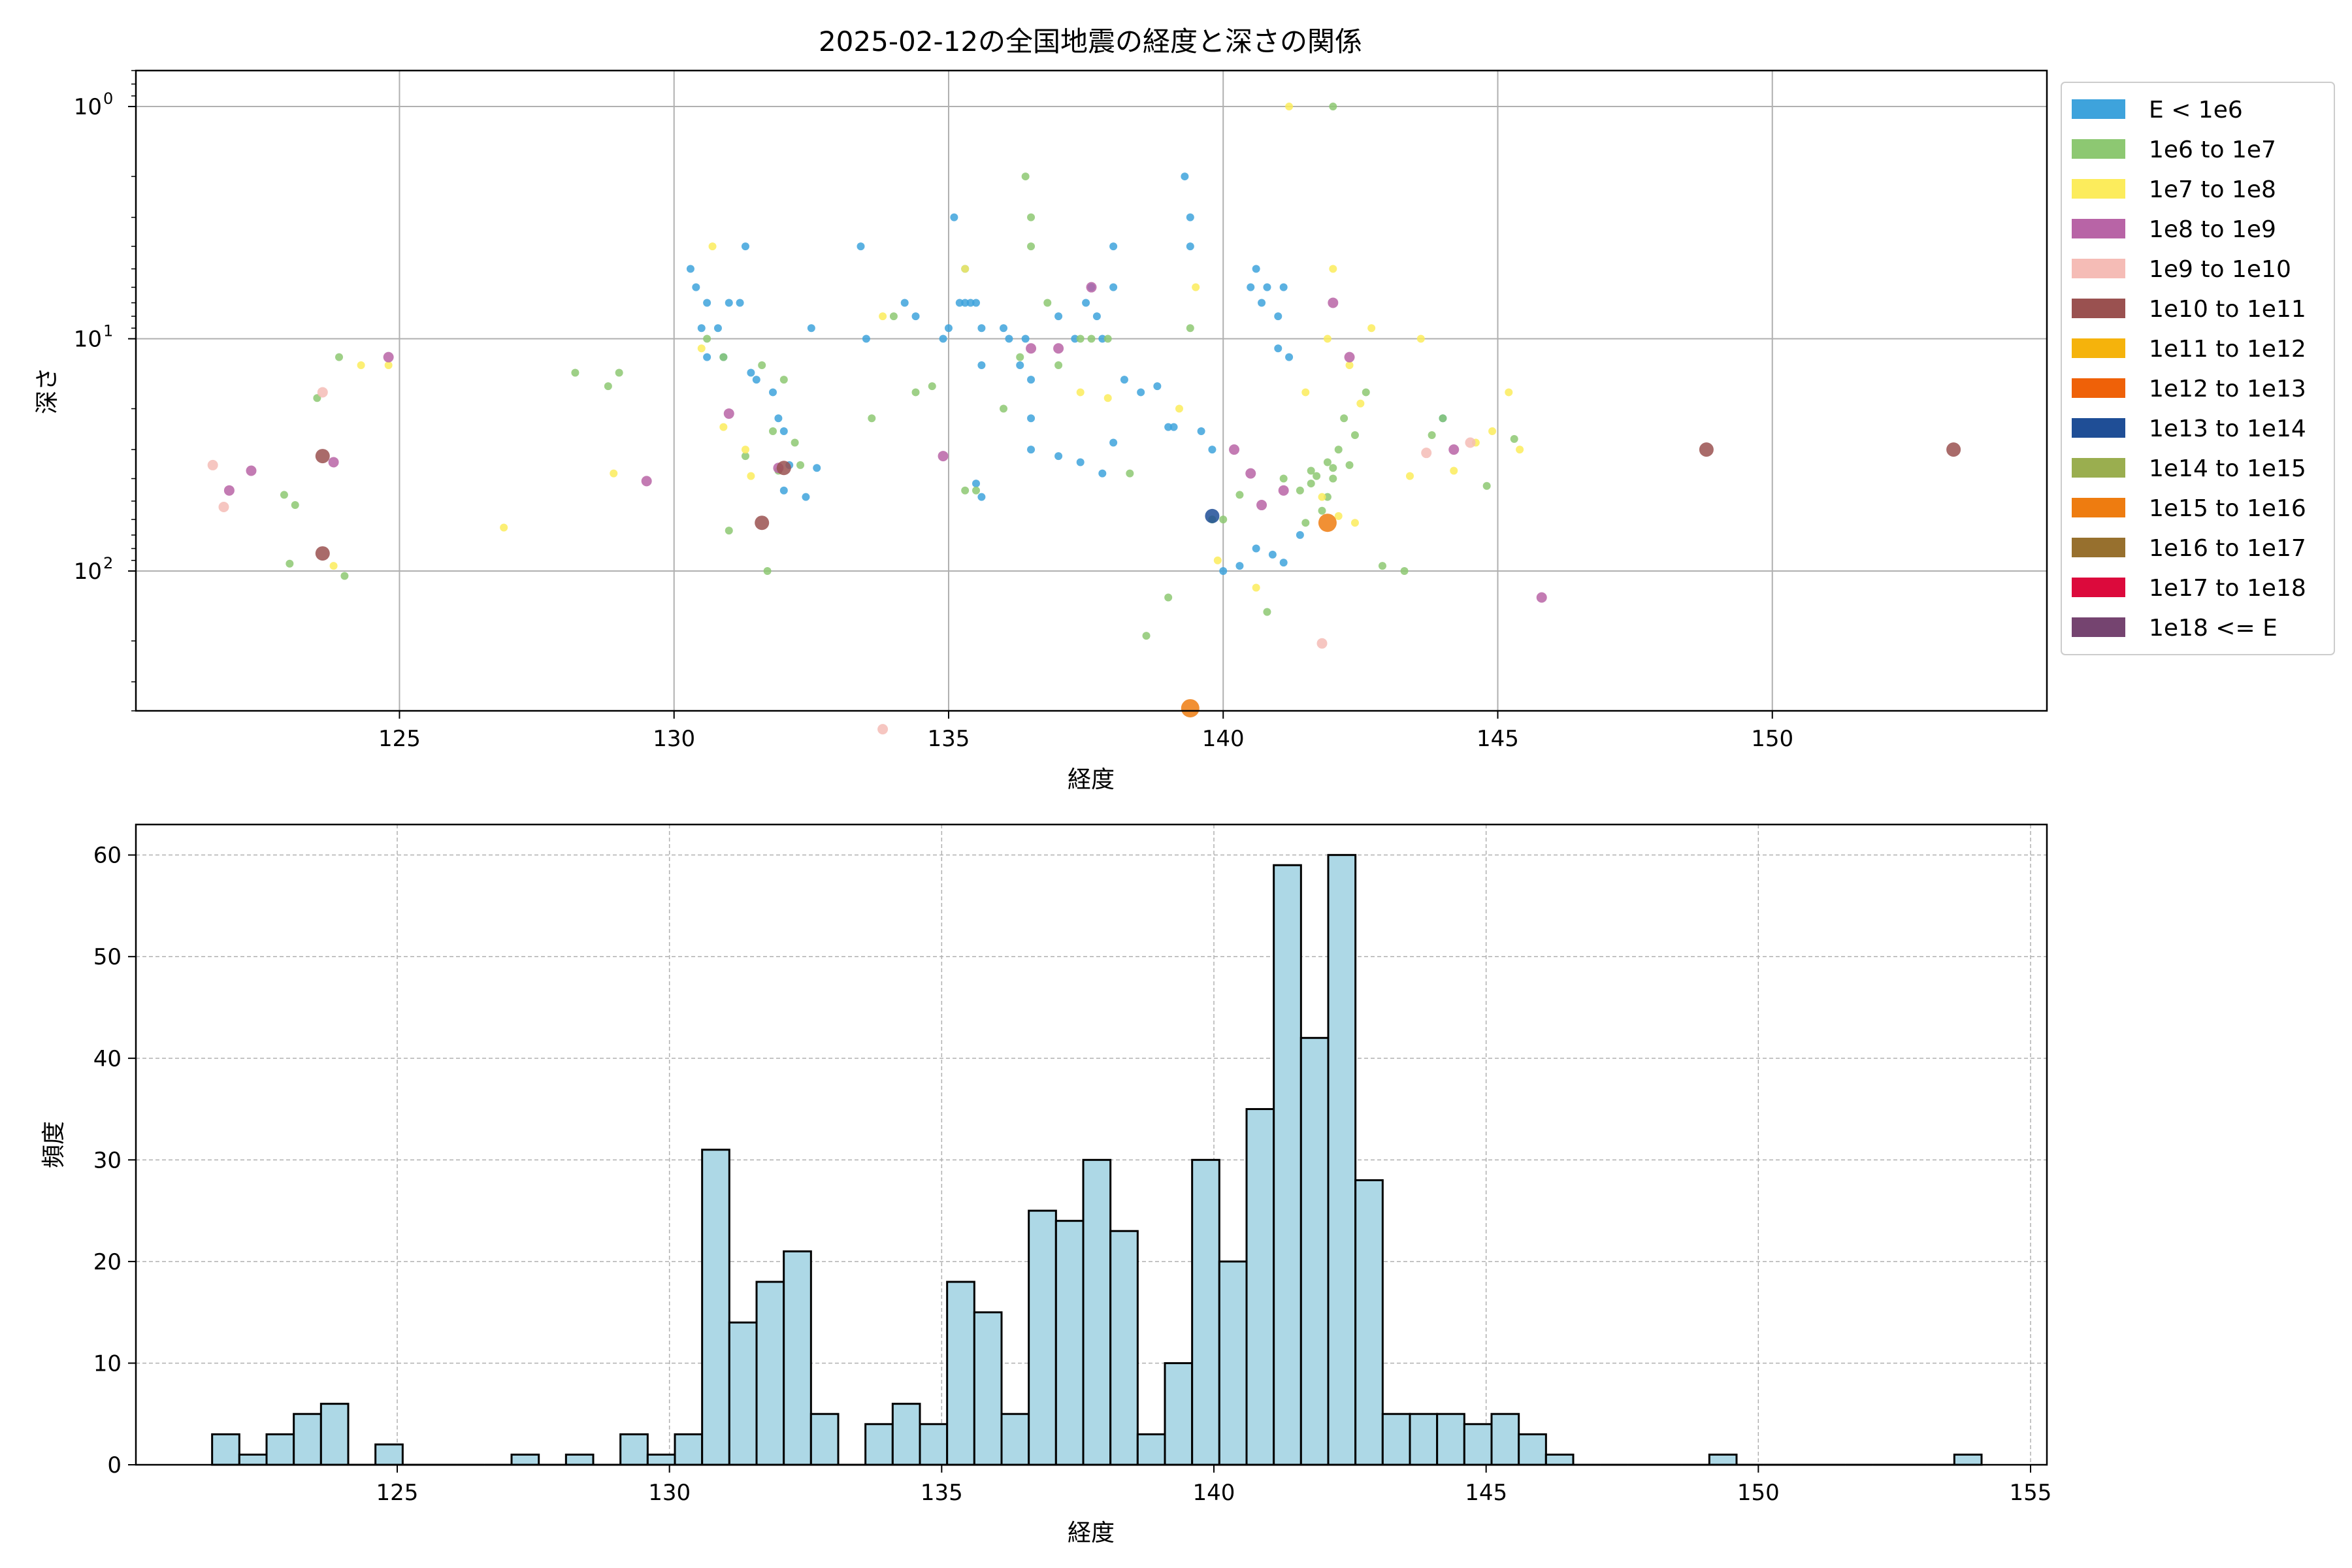 The image size is (2352, 1568). Describe the element at coordinates (2227, 588) in the screenshot. I see `scatter-legend-label: 1e17 to 1e18` at that location.